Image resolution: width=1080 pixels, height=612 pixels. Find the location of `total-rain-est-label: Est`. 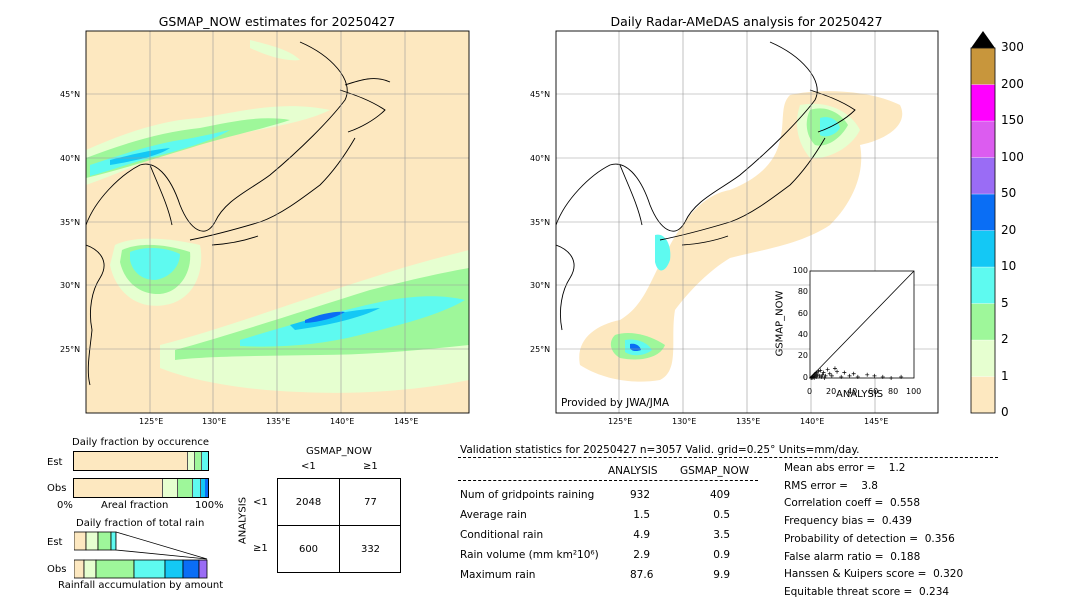

total-rain-est-label: Est is located at coordinates (55, 542).